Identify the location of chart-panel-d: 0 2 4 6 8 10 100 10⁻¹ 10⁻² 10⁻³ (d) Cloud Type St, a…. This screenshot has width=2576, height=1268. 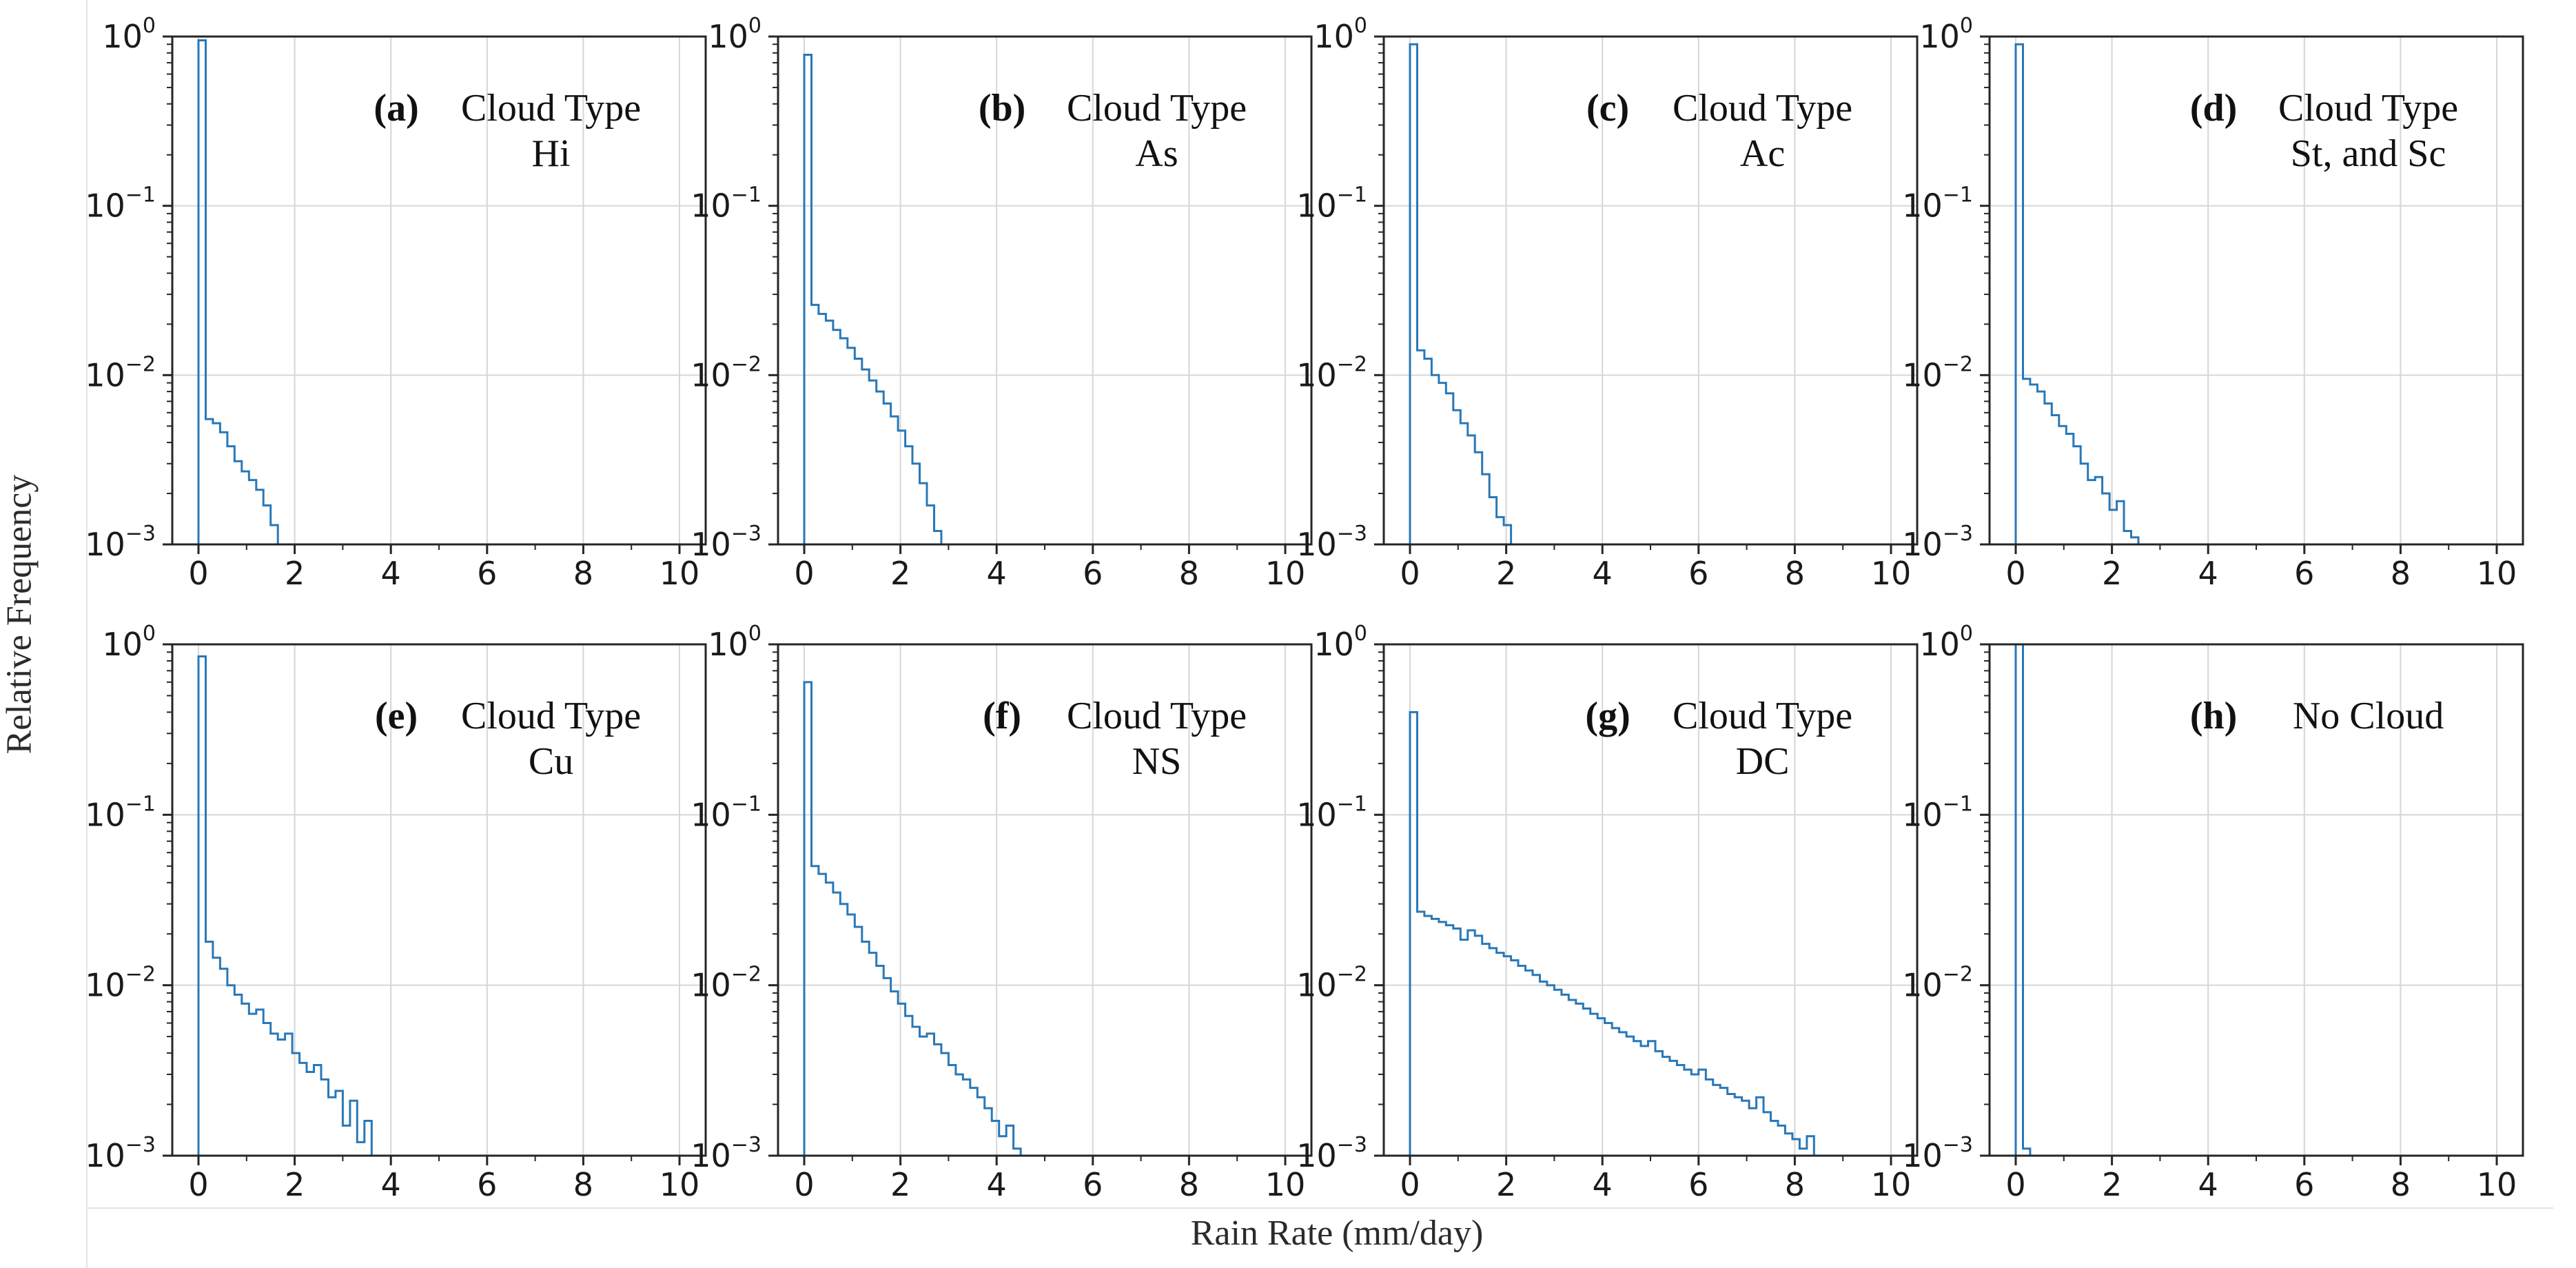
(2213, 303).